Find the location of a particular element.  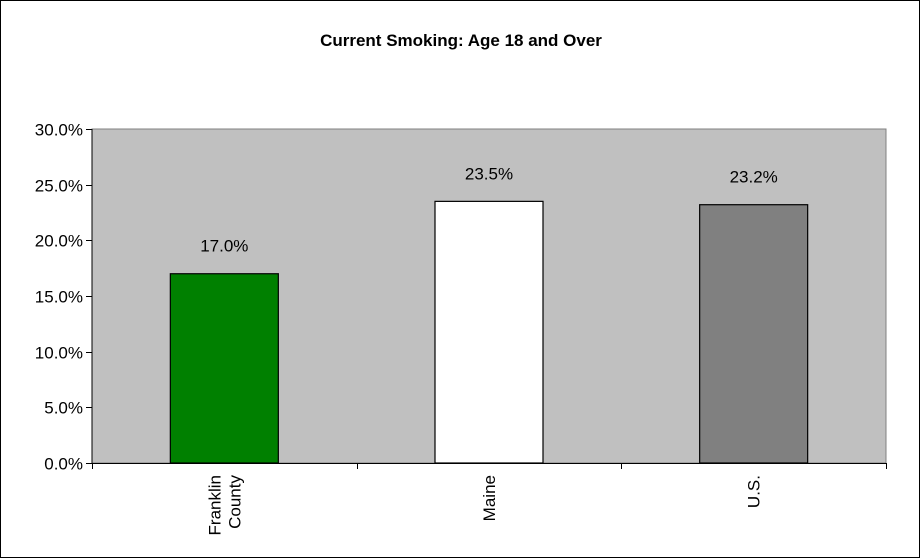

data-label: 23.2% is located at coordinates (754, 177).